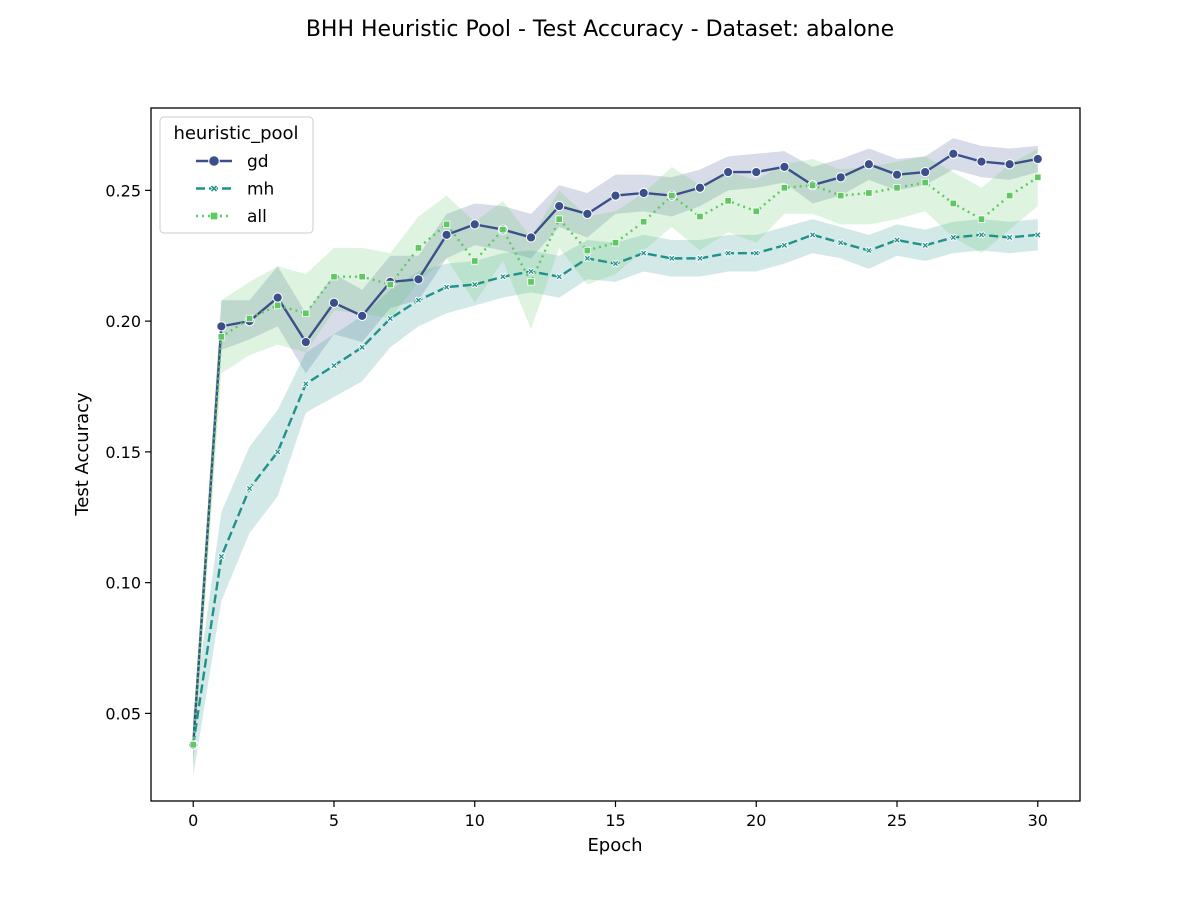 The height and width of the screenshot is (900, 1200). Describe the element at coordinates (123, 583) in the screenshot. I see `y-tick-label: 0.10` at that location.